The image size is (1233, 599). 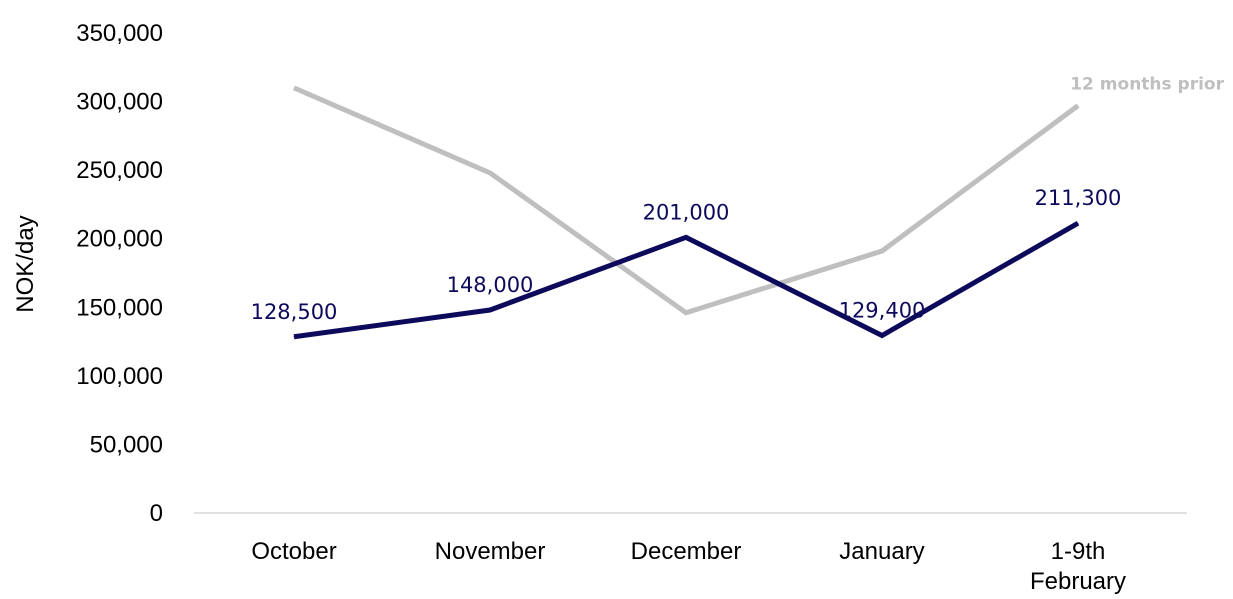 What do you see at coordinates (119, 376) in the screenshot?
I see `y-tick-label: 100,000` at bounding box center [119, 376].